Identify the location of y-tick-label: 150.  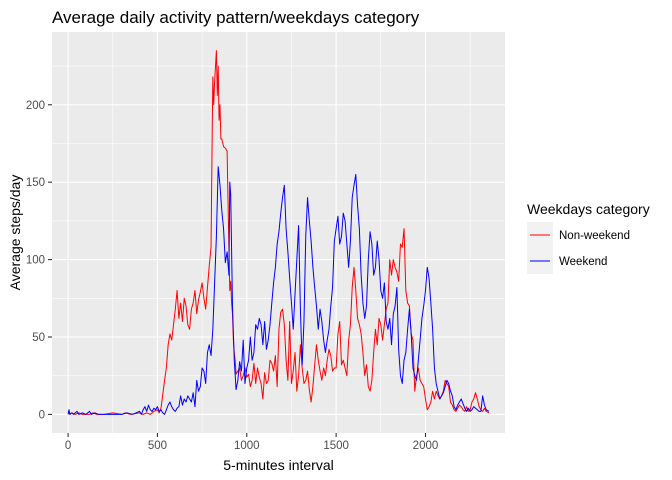
(35, 183).